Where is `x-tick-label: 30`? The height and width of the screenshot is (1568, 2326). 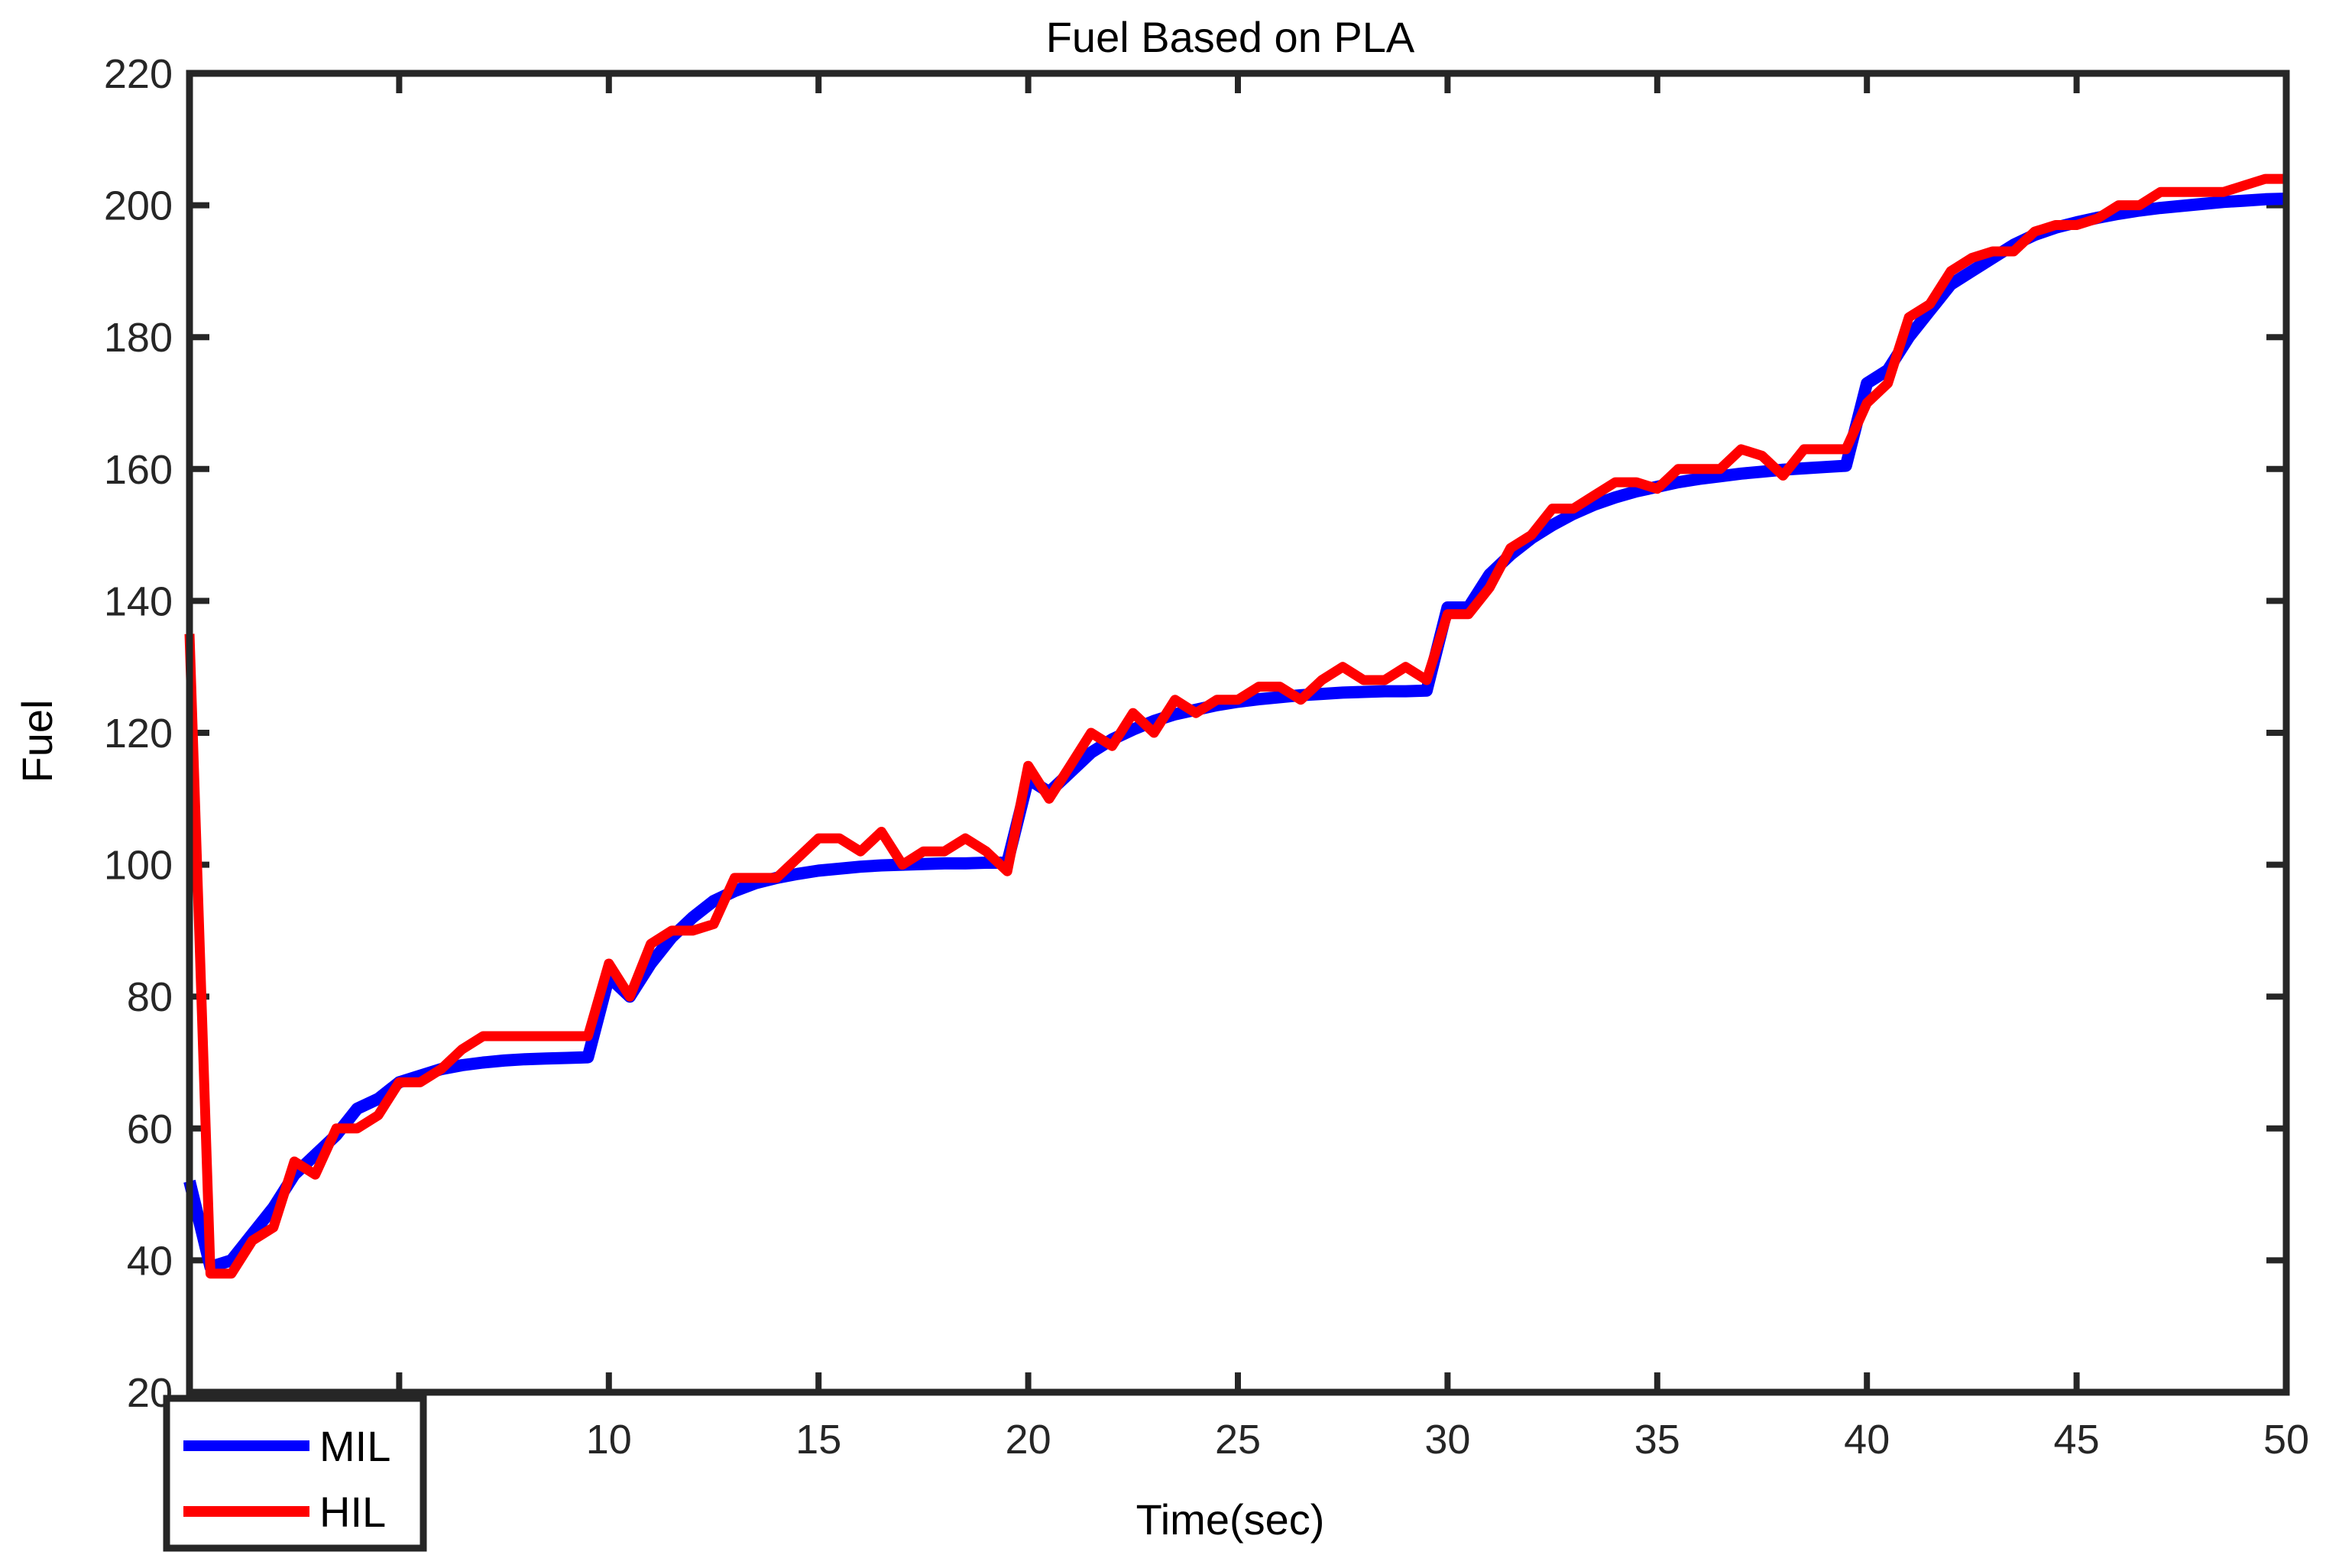 x-tick-label: 30 is located at coordinates (1447, 1440).